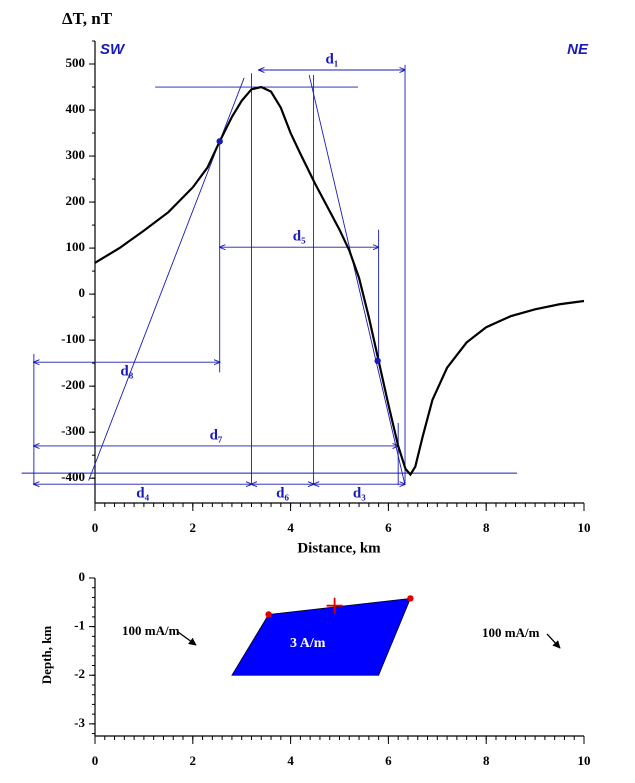 This screenshot has width=635, height=783. I want to click on distance-label: d₄, so click(142, 494).